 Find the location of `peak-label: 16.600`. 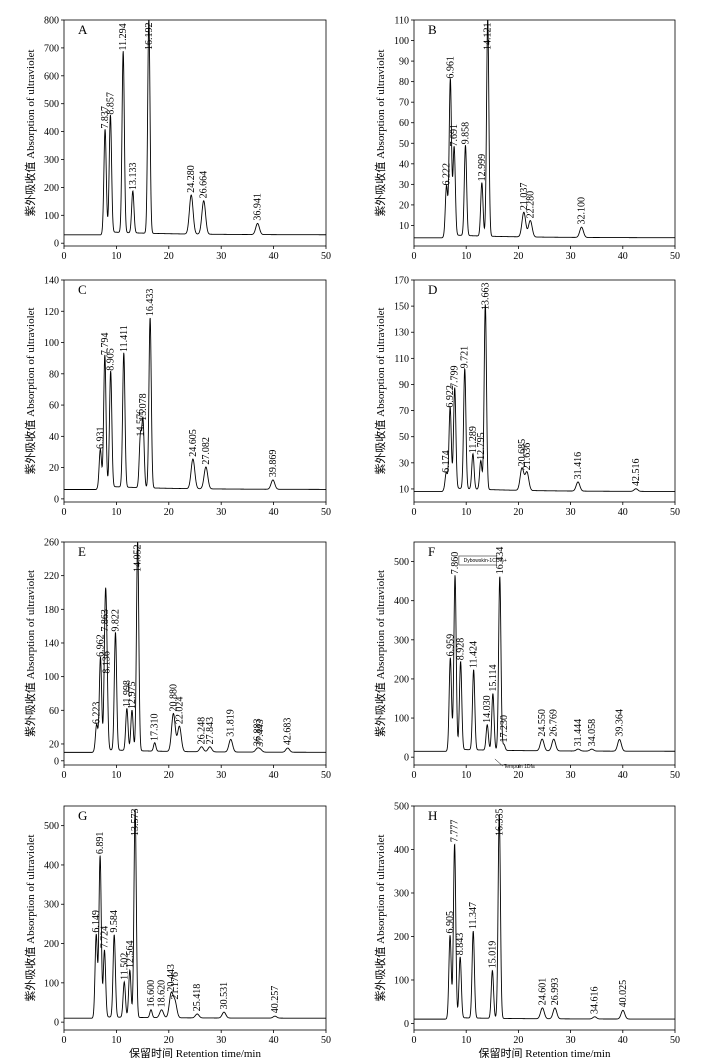

peak-label: 16.600 is located at coordinates (151, 994).